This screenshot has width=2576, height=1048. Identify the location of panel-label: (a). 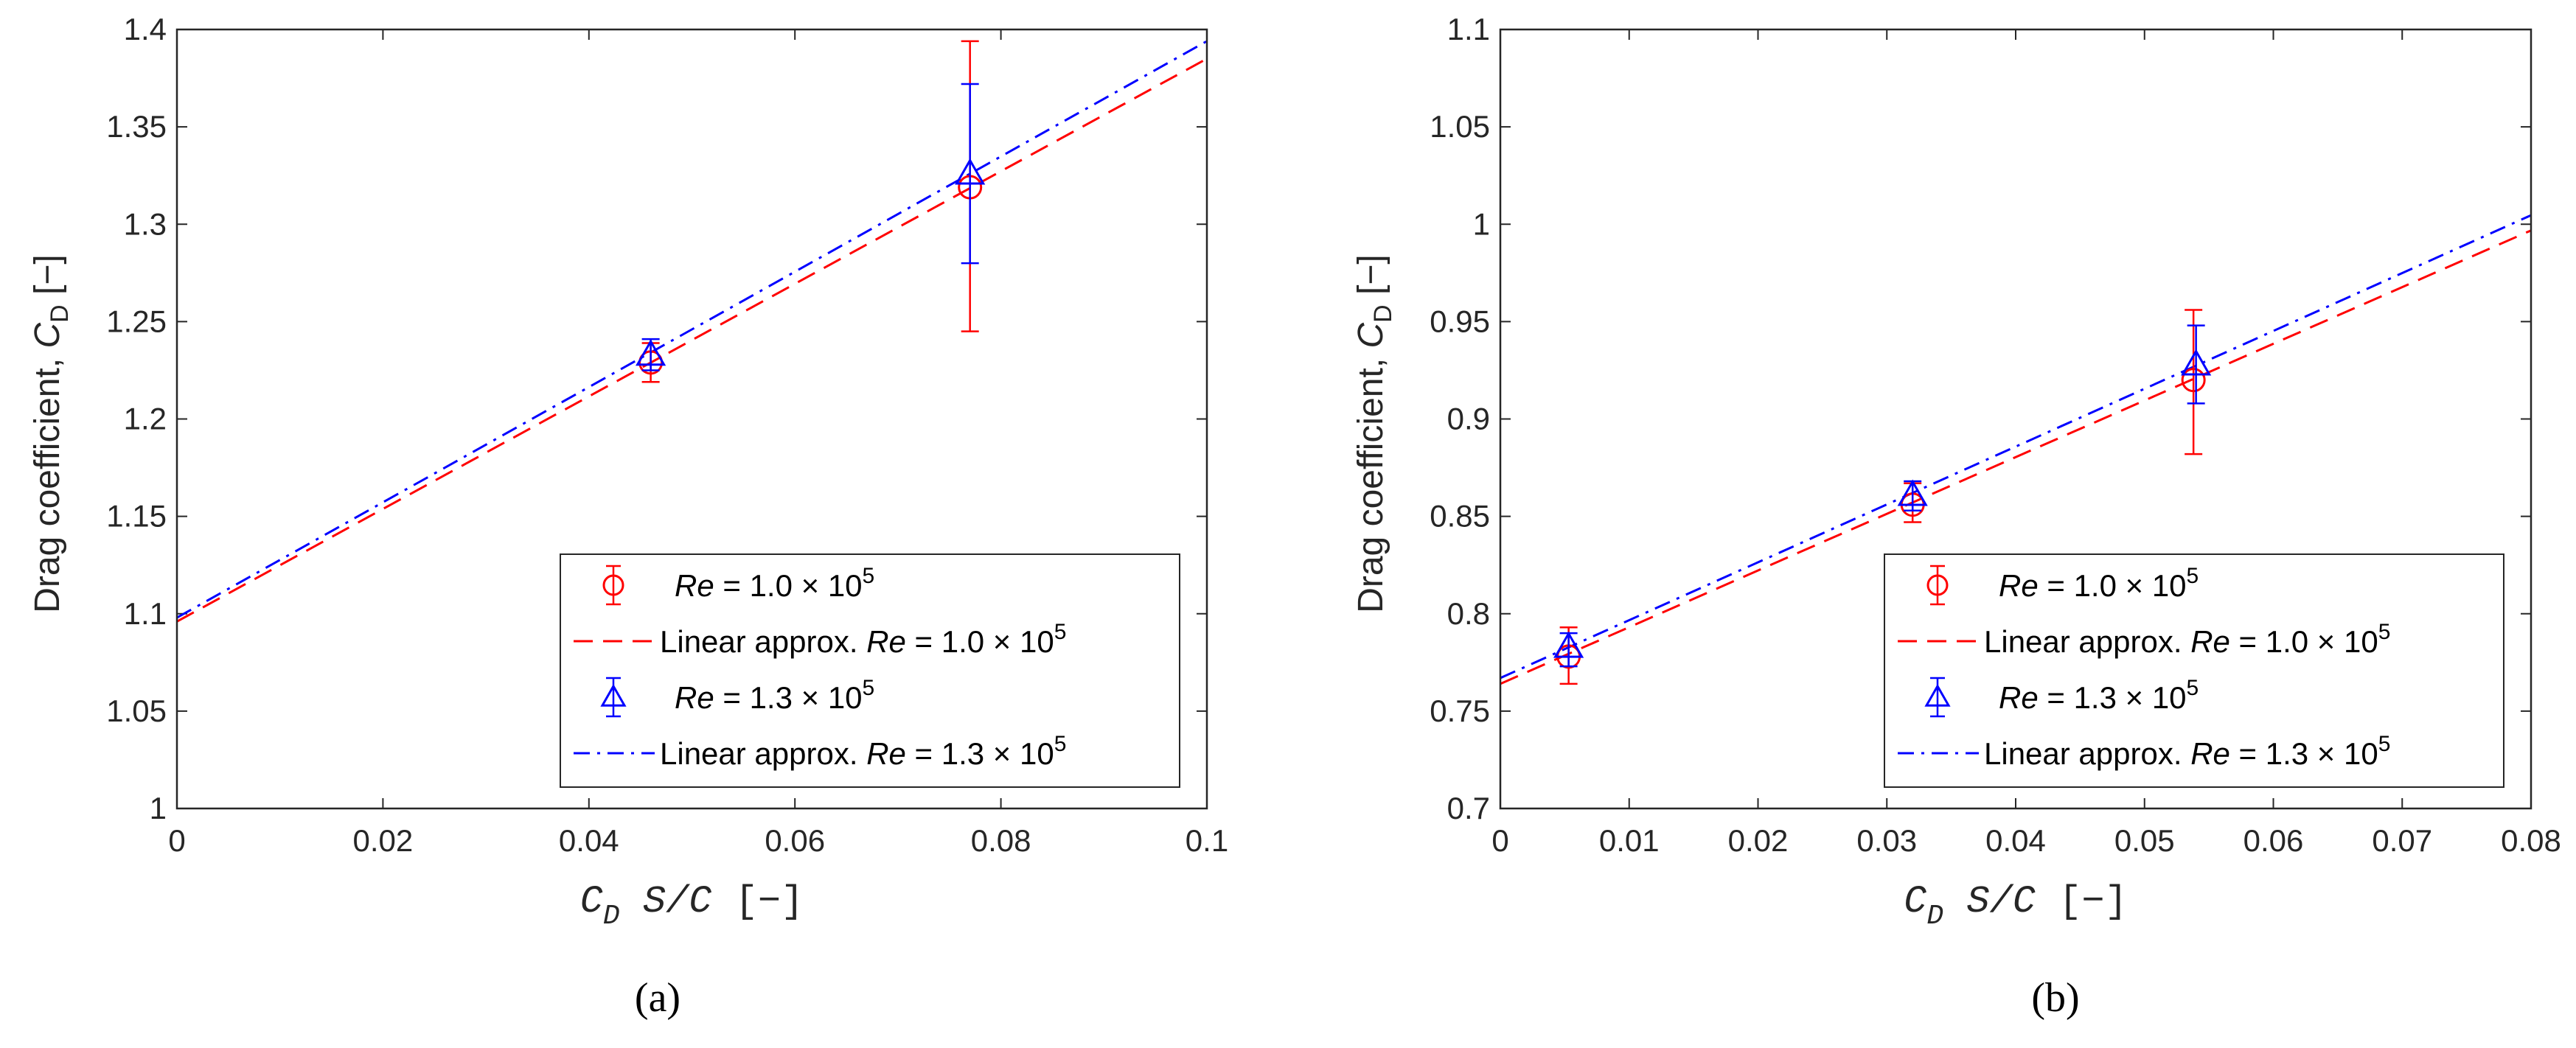
(658, 998).